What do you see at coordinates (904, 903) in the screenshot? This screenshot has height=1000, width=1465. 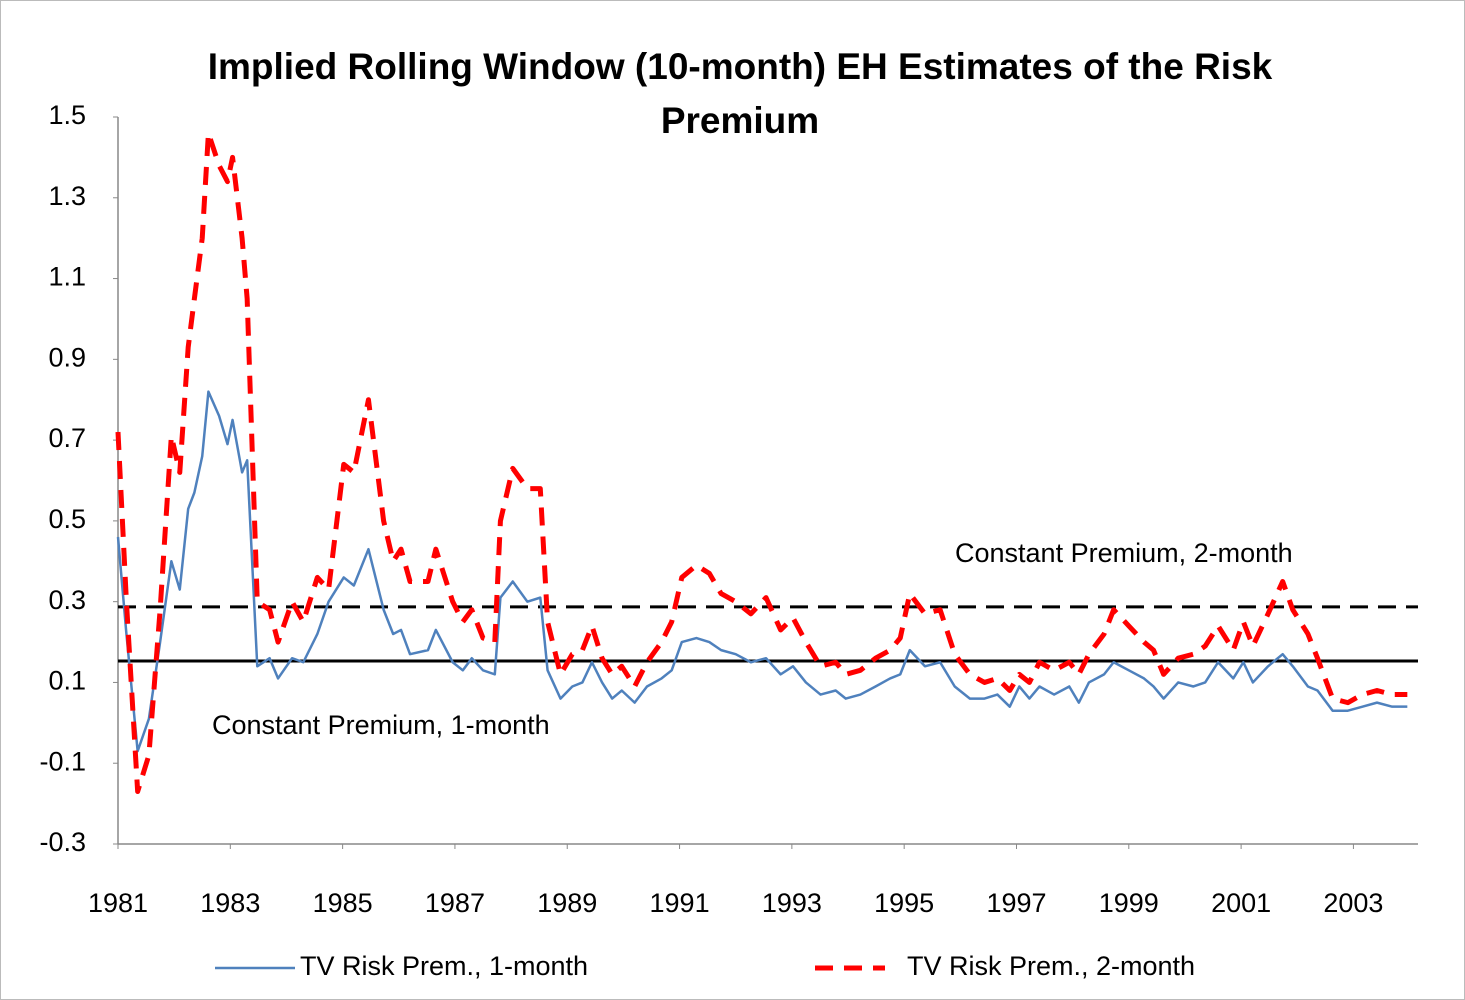 I see `x-tick-label: 1995` at bounding box center [904, 903].